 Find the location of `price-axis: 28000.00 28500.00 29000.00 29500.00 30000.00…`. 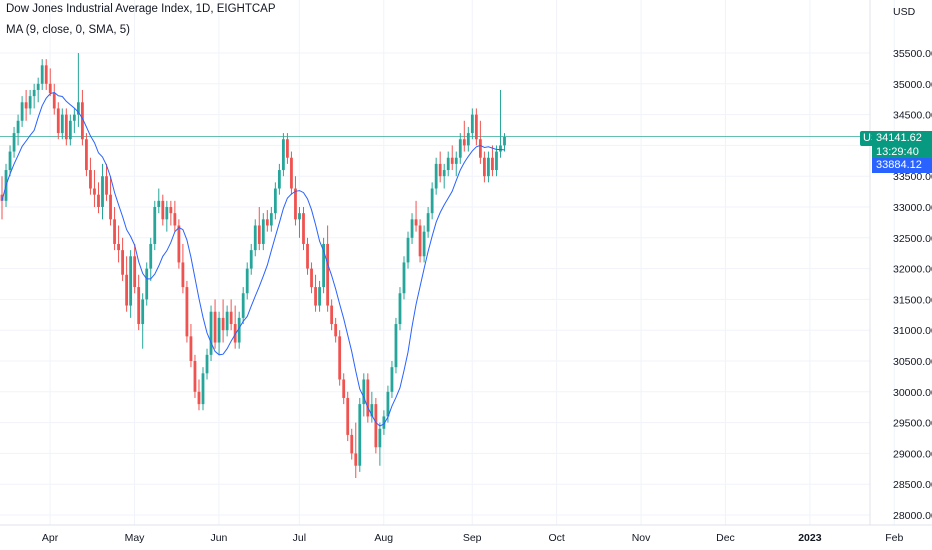

price-axis: 28000.00 28500.00 29000.00 29500.00 30000.00… is located at coordinates (912, 285).